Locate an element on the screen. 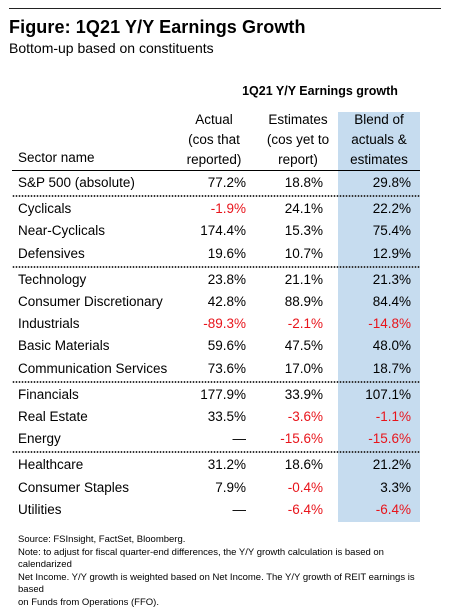  blend-cell: -14.8% is located at coordinates (370, 324).